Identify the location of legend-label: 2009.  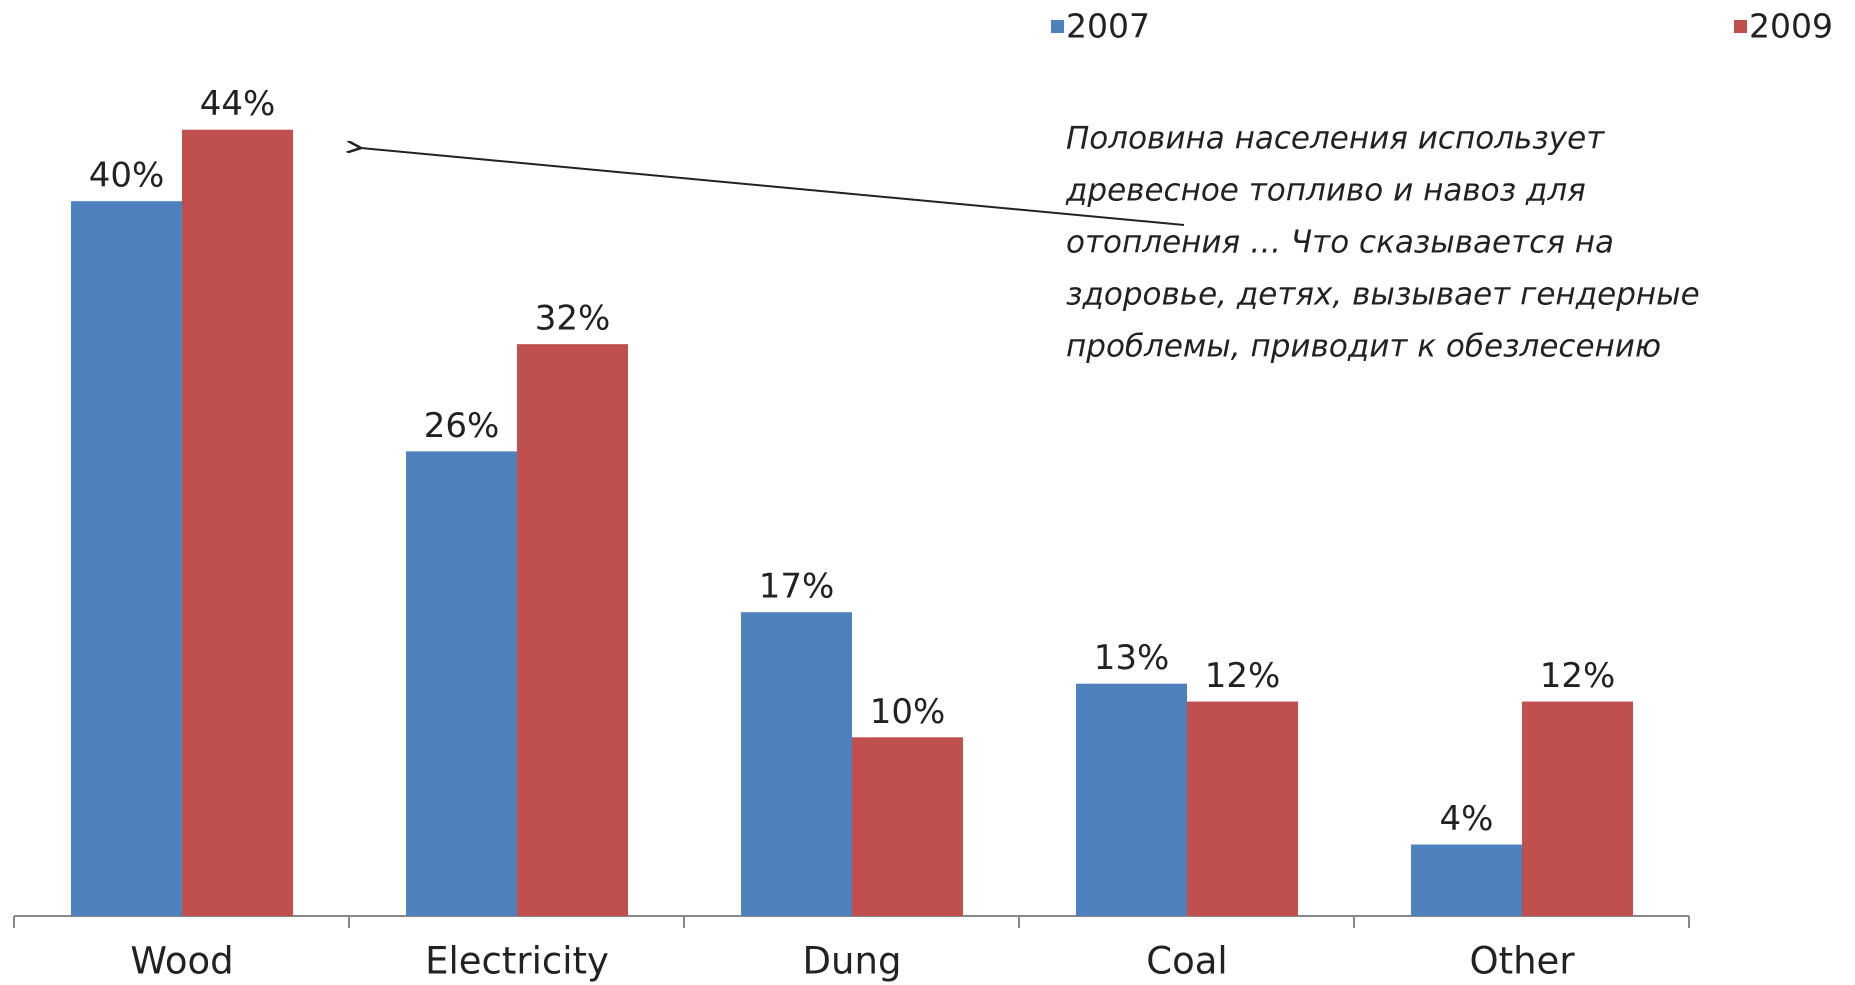
(1791, 26).